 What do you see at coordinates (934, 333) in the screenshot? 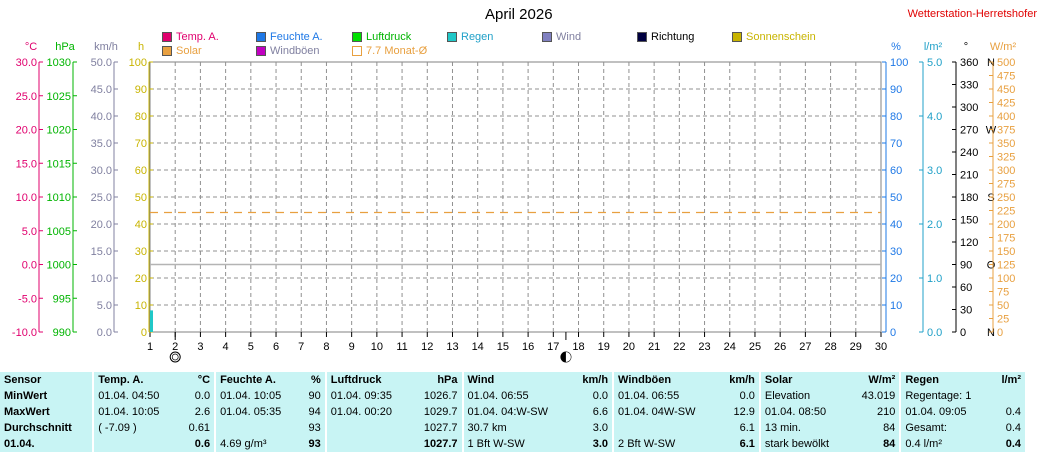
I see `axis-tick-label: 0.0` at bounding box center [934, 333].